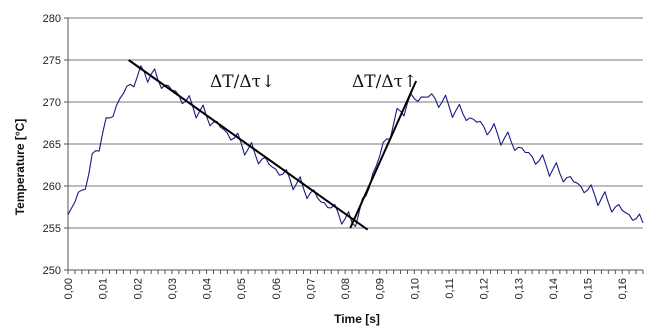  Describe the element at coordinates (52, 187) in the screenshot. I see `y-tick-label: 260` at that location.